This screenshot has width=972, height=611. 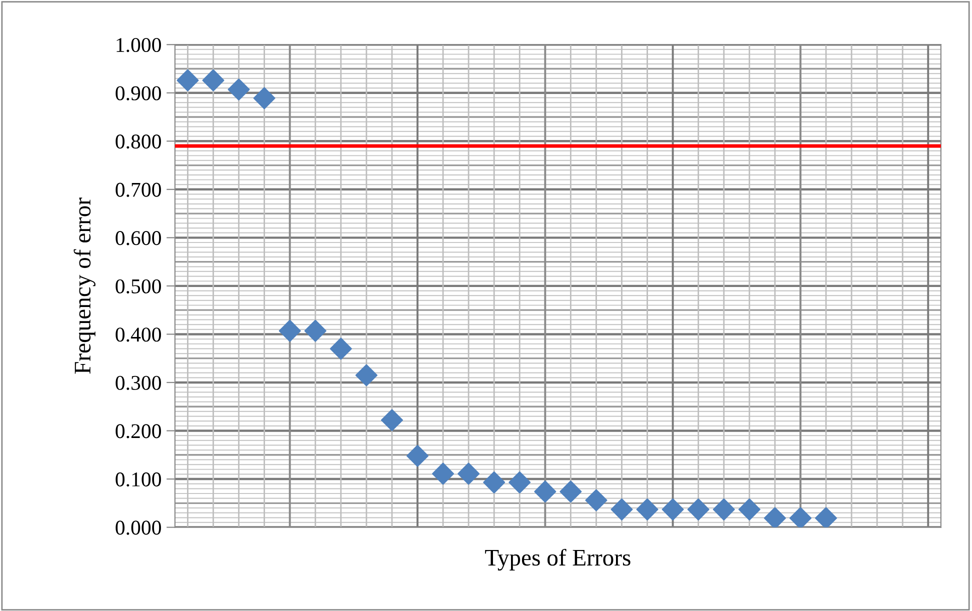 What do you see at coordinates (138, 189) in the screenshot?
I see `y-tick-label: 0.700` at bounding box center [138, 189].